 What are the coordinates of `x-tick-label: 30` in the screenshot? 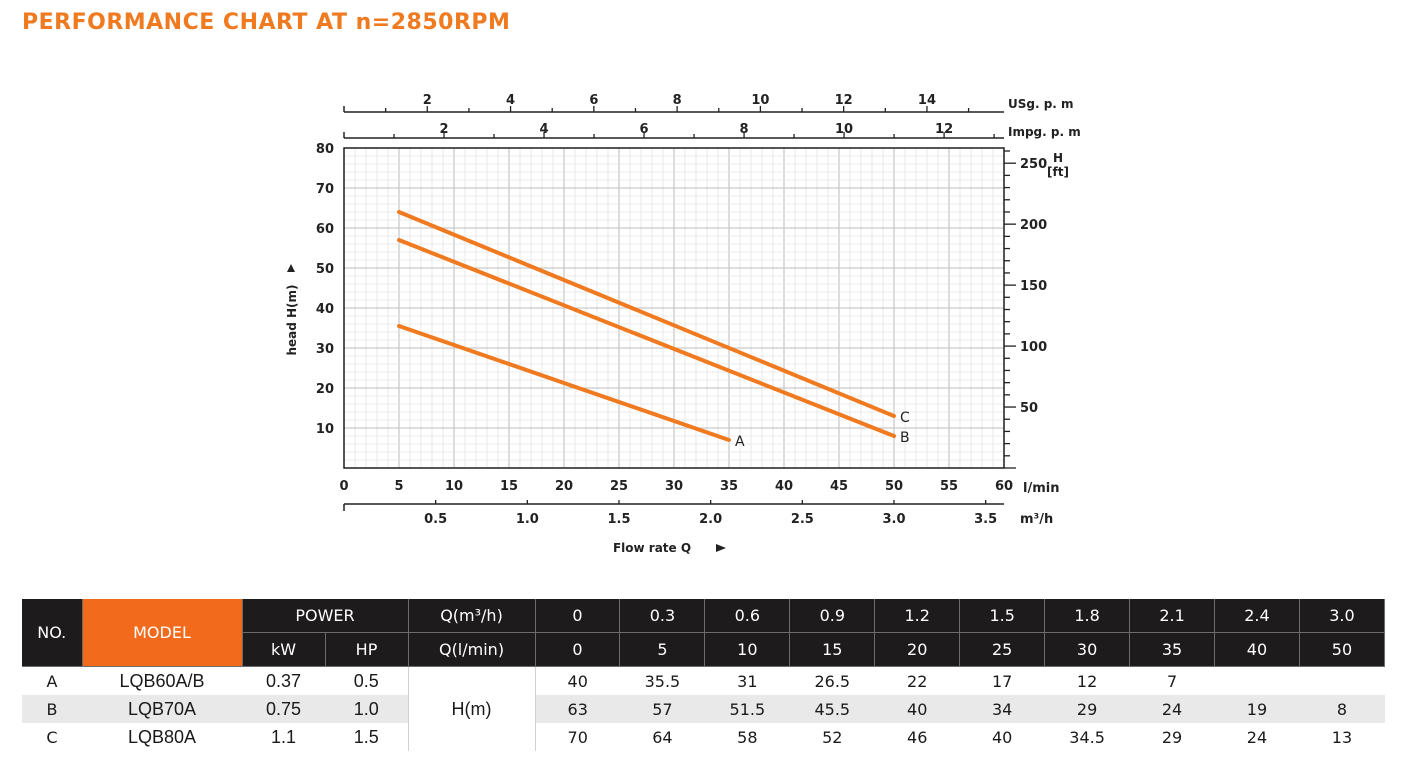 It's located at (674, 486).